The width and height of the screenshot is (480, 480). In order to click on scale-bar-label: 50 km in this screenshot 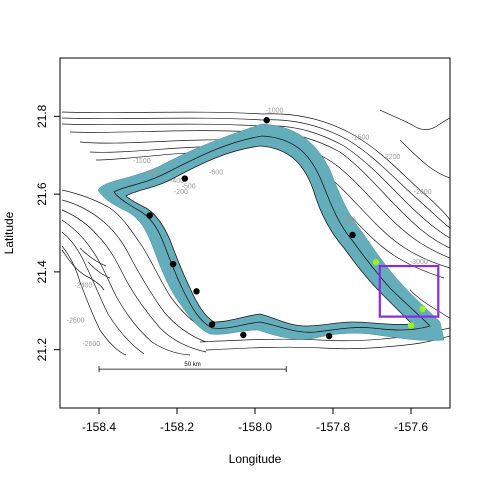, I will do `click(192, 365)`.